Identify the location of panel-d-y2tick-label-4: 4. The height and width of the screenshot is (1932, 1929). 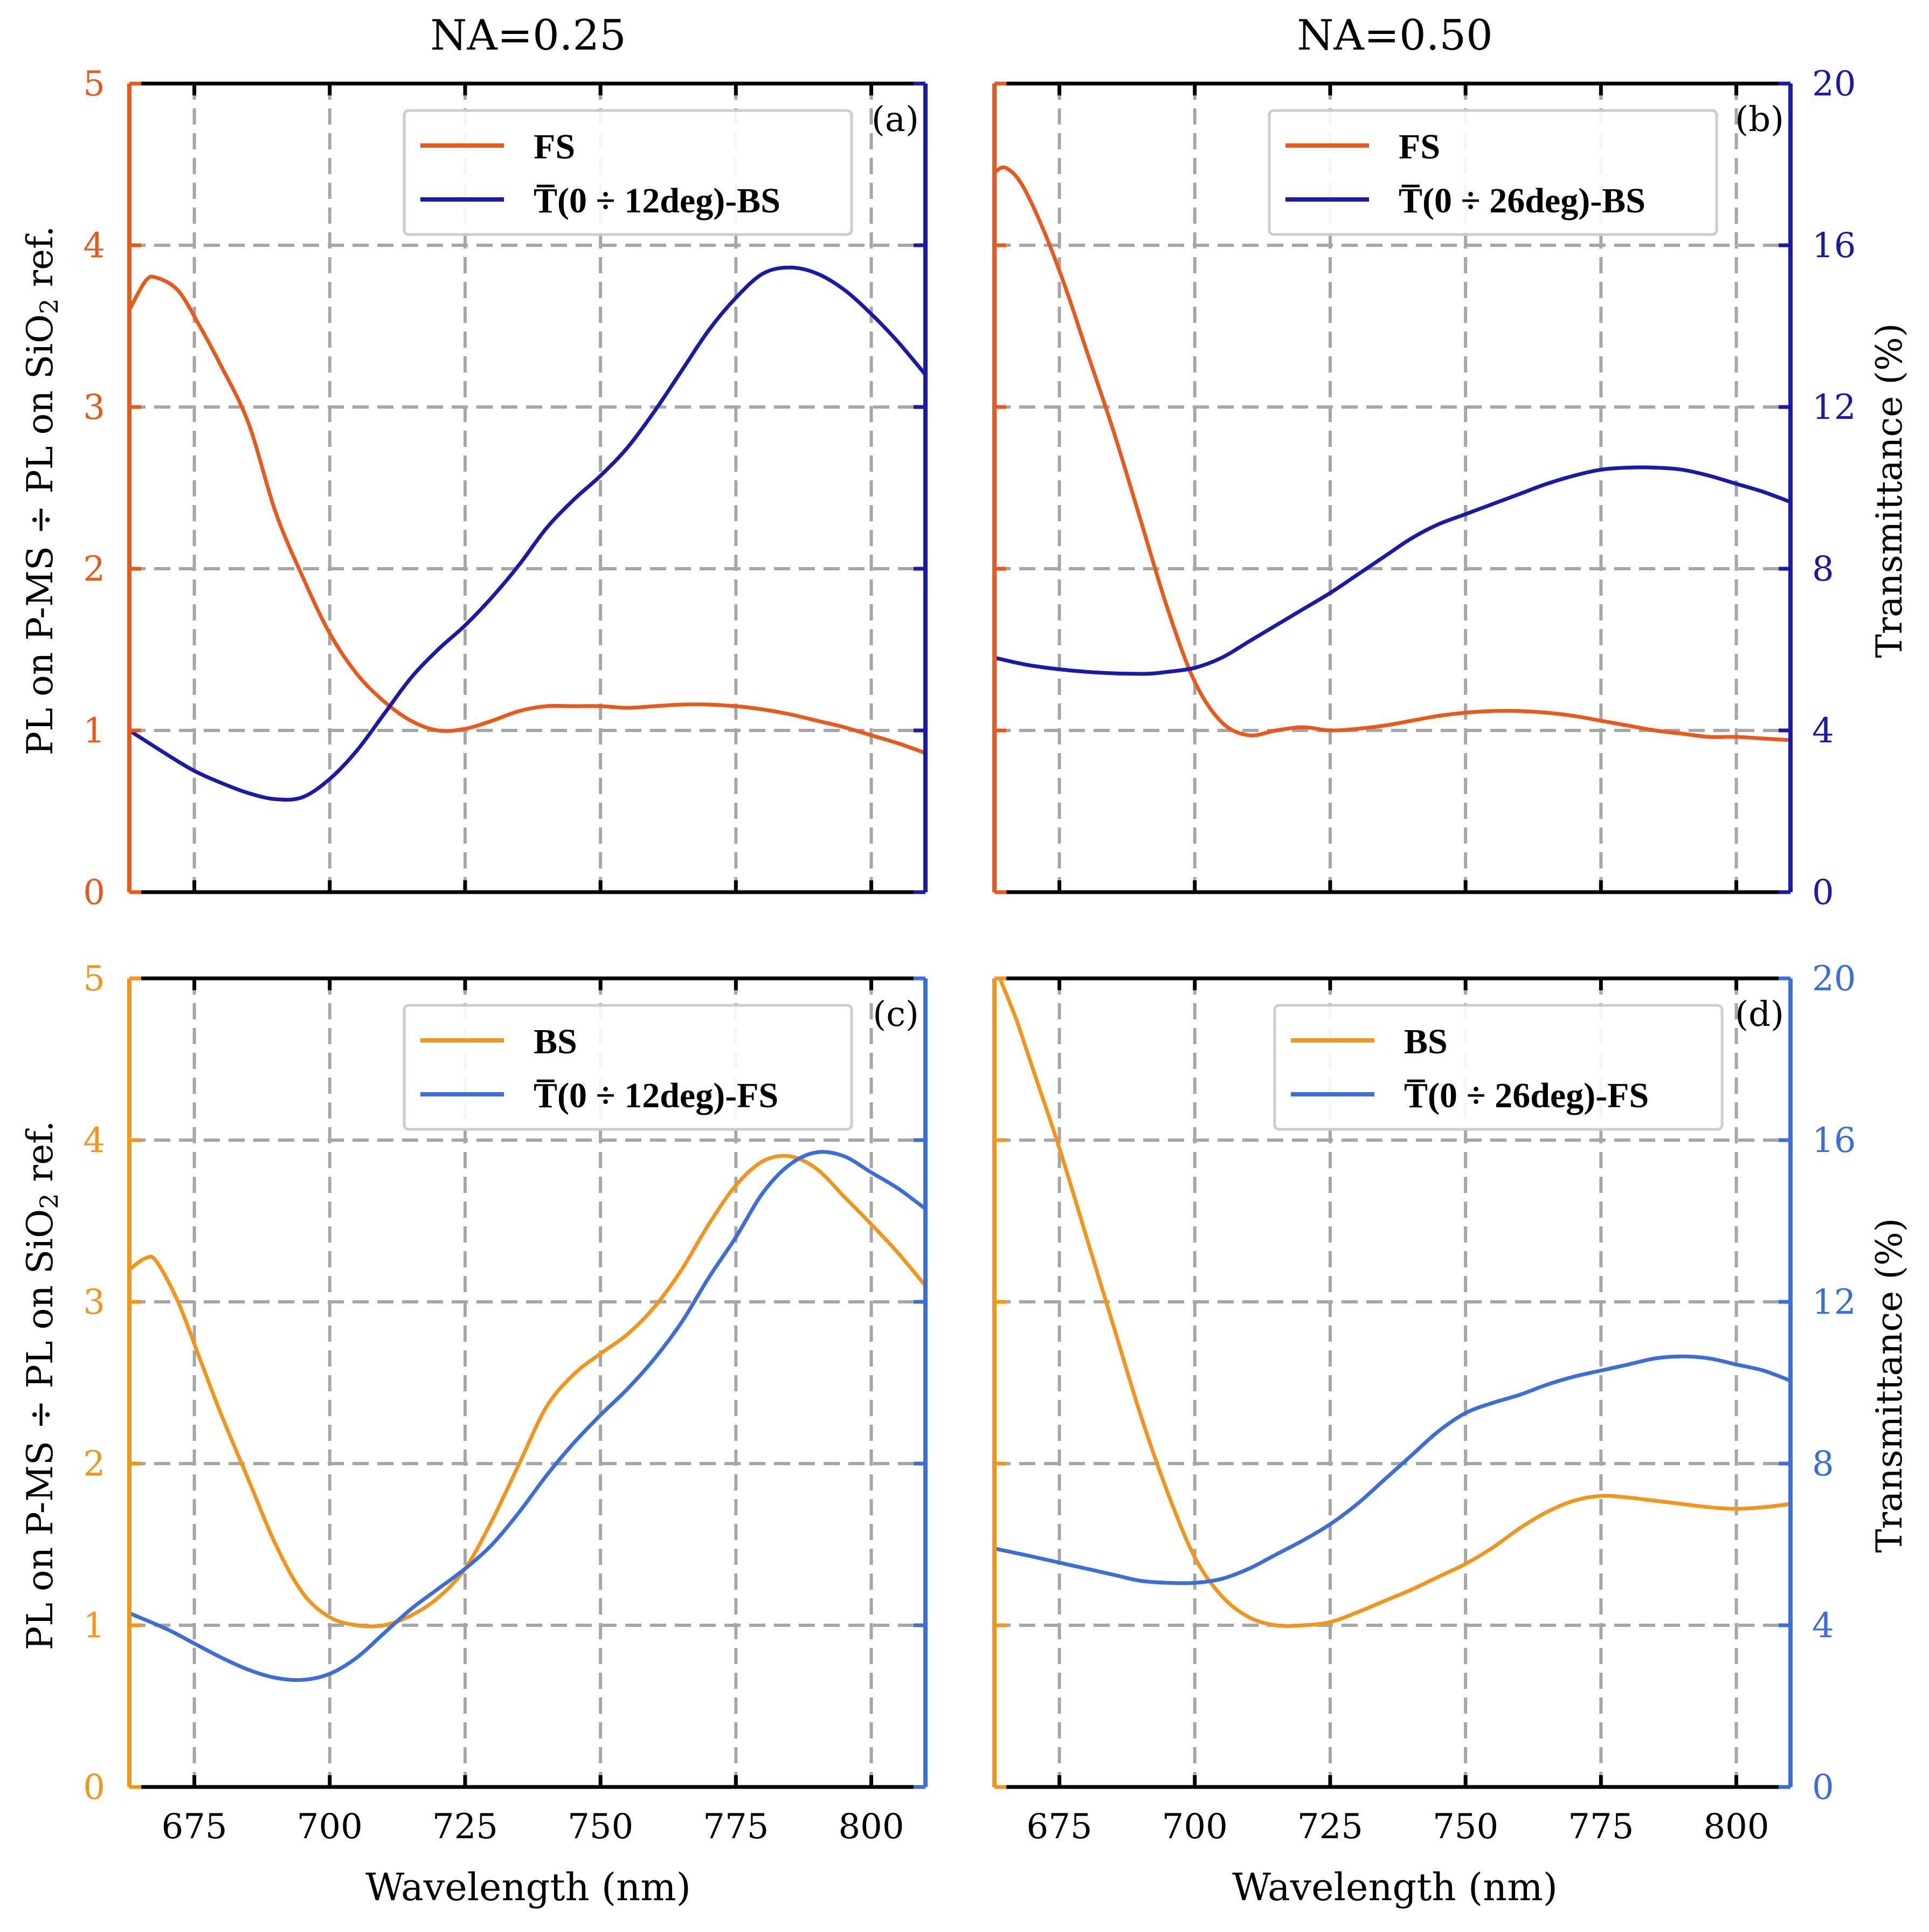
(1823, 1626).